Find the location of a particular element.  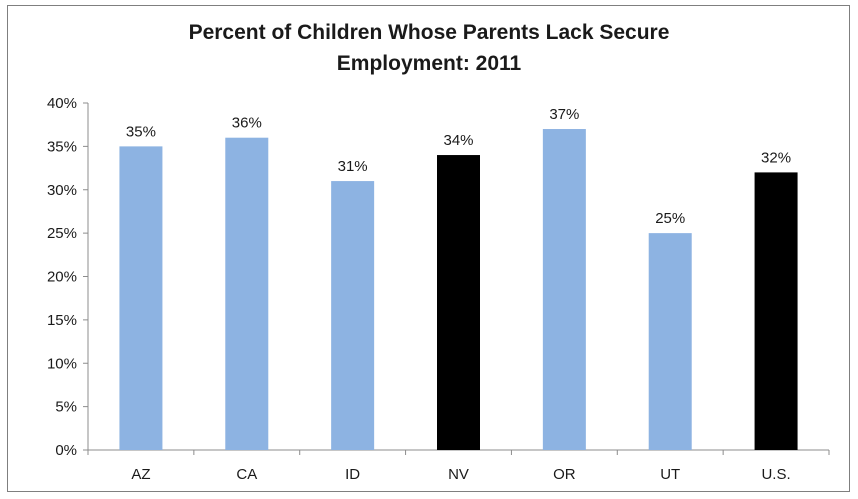

y-tick-label: 40% is located at coordinates (62, 103).